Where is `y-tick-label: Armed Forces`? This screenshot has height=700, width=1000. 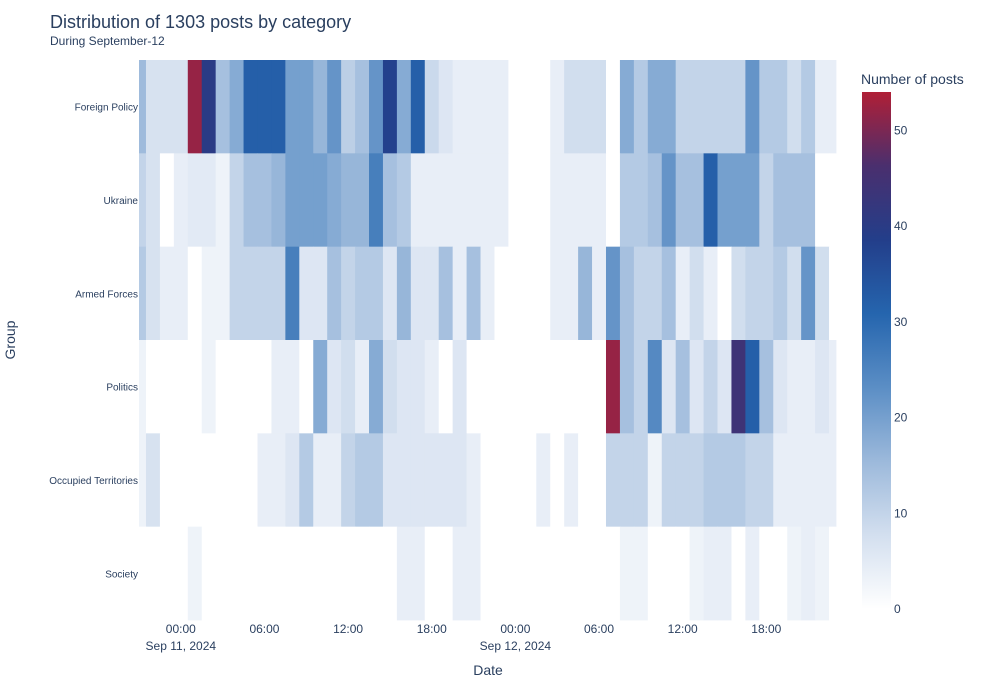 y-tick-label: Armed Forces is located at coordinates (106, 294).